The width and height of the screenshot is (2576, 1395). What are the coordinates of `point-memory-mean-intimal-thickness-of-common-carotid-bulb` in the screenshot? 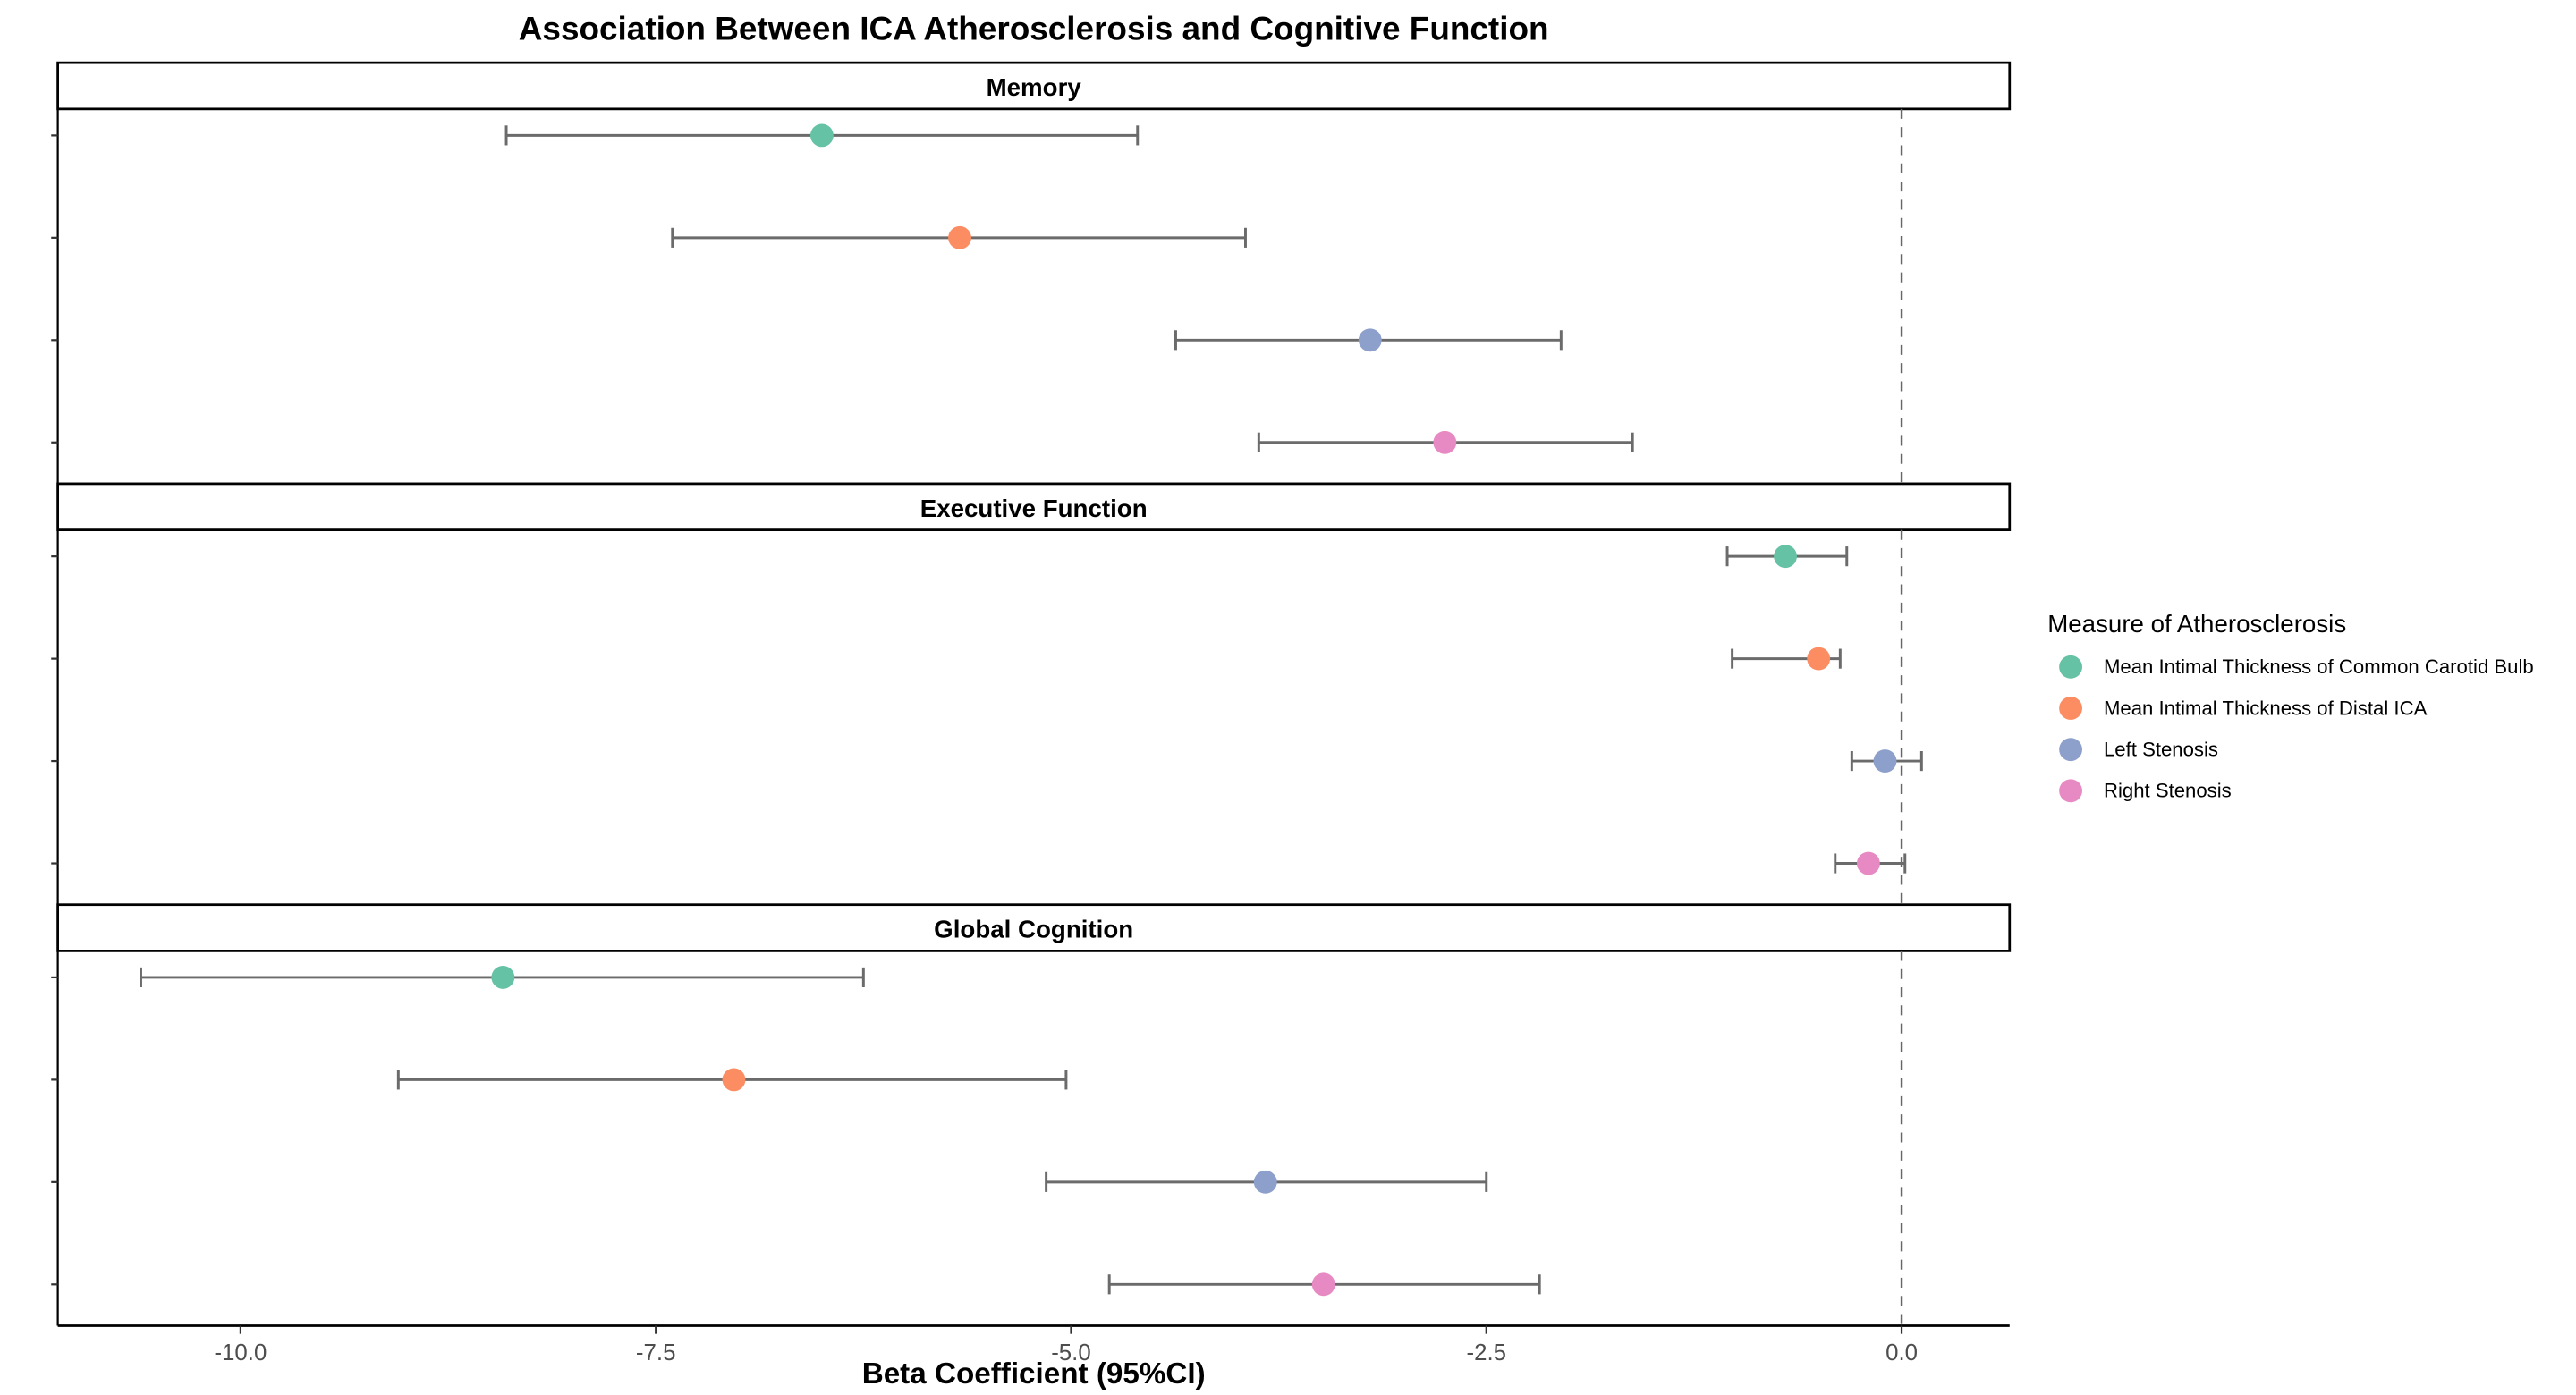 It's located at (821, 135).